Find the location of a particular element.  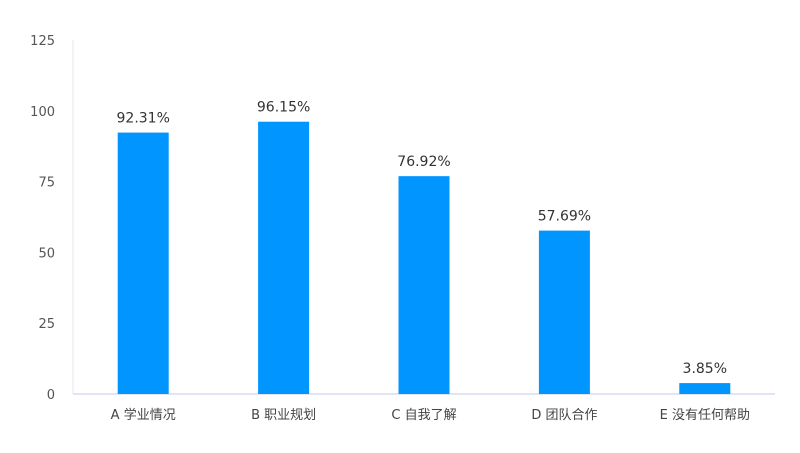

y-tick-label: 100 is located at coordinates (42, 112).